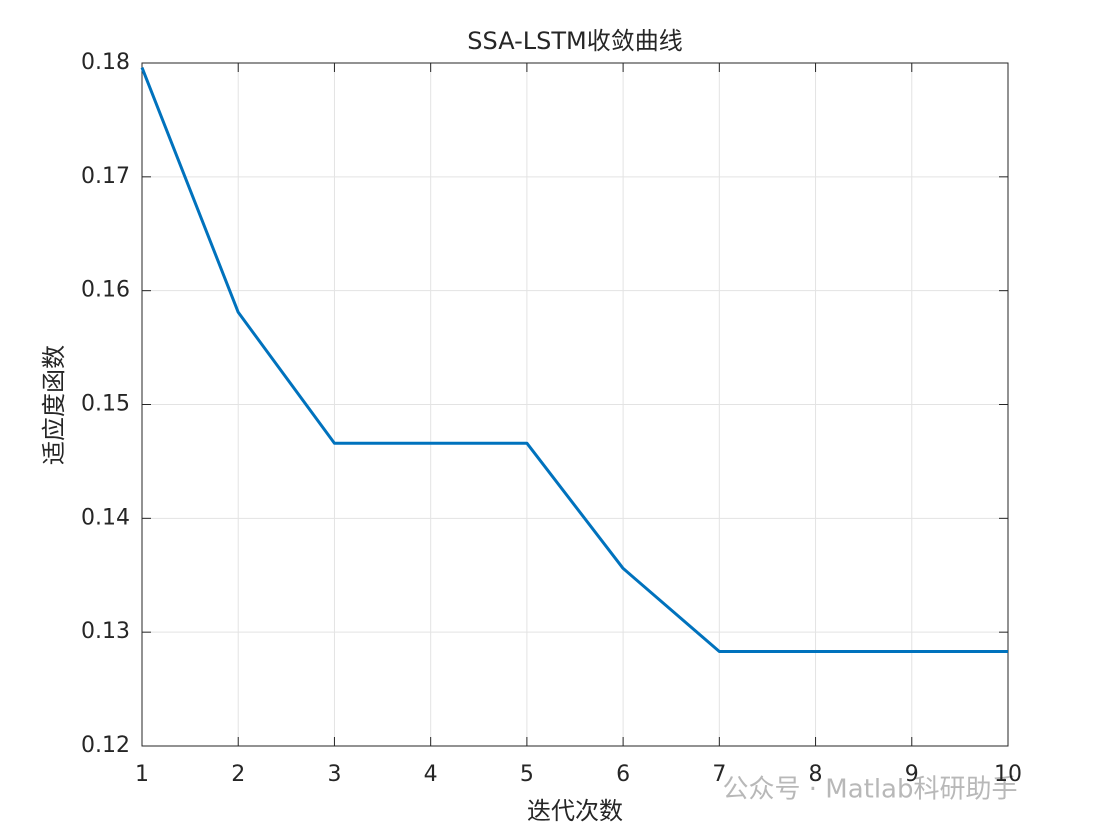 This screenshot has height=833, width=1109. What do you see at coordinates (105, 290) in the screenshot?
I see `y-tick-label: 0.16` at bounding box center [105, 290].